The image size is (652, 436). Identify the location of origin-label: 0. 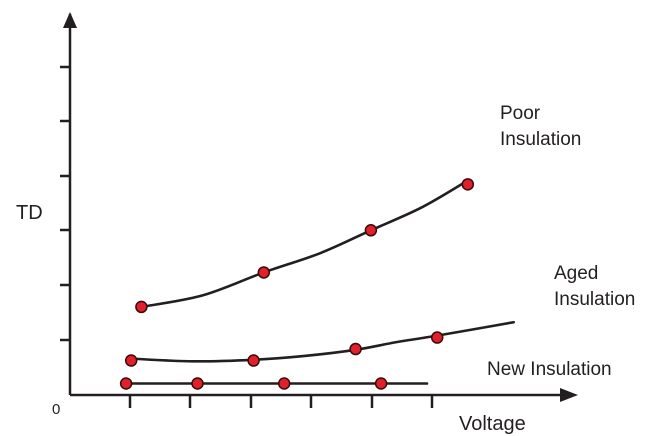
(56, 409).